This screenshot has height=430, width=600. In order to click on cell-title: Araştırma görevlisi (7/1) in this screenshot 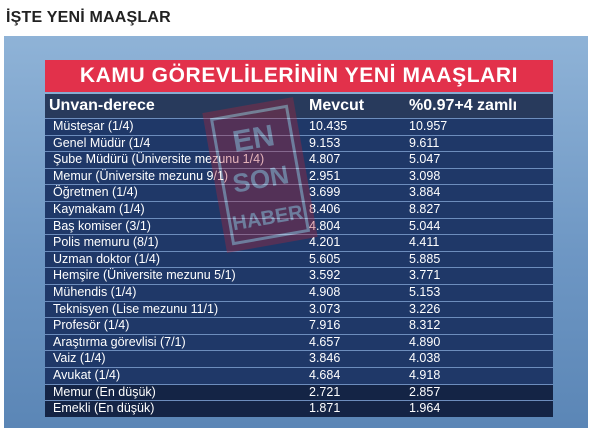, I will do `click(119, 341)`.